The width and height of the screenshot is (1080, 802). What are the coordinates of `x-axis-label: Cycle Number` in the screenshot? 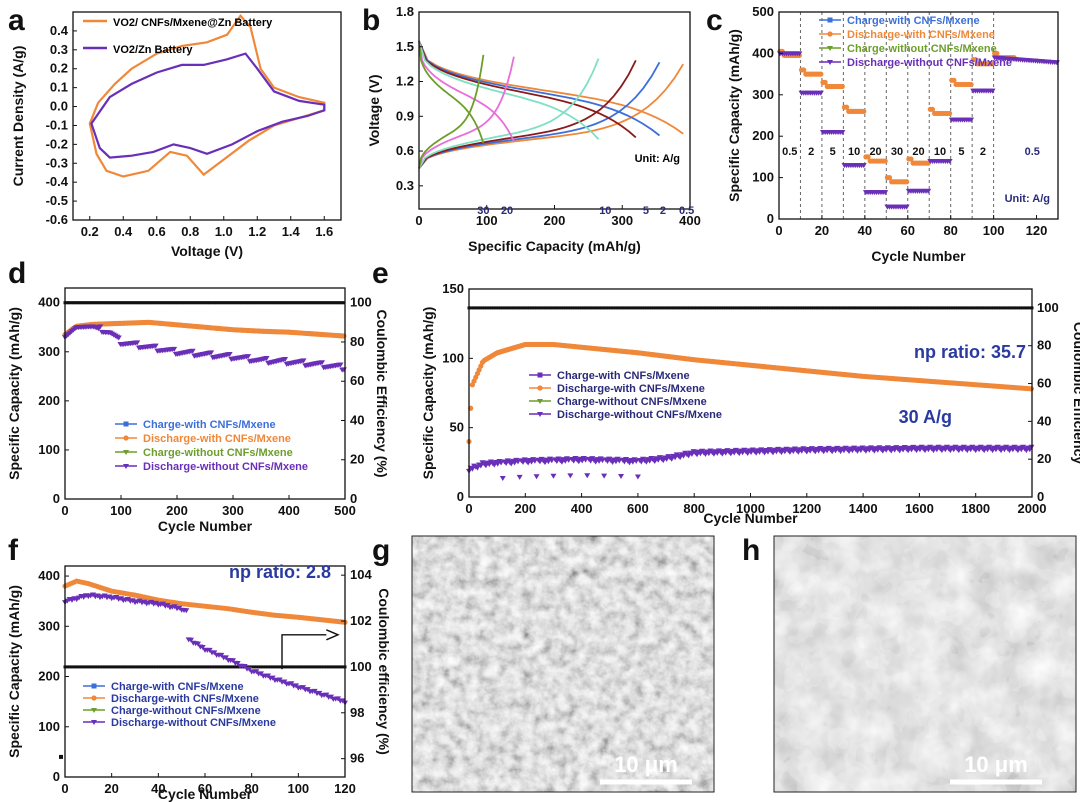 It's located at (205, 794).